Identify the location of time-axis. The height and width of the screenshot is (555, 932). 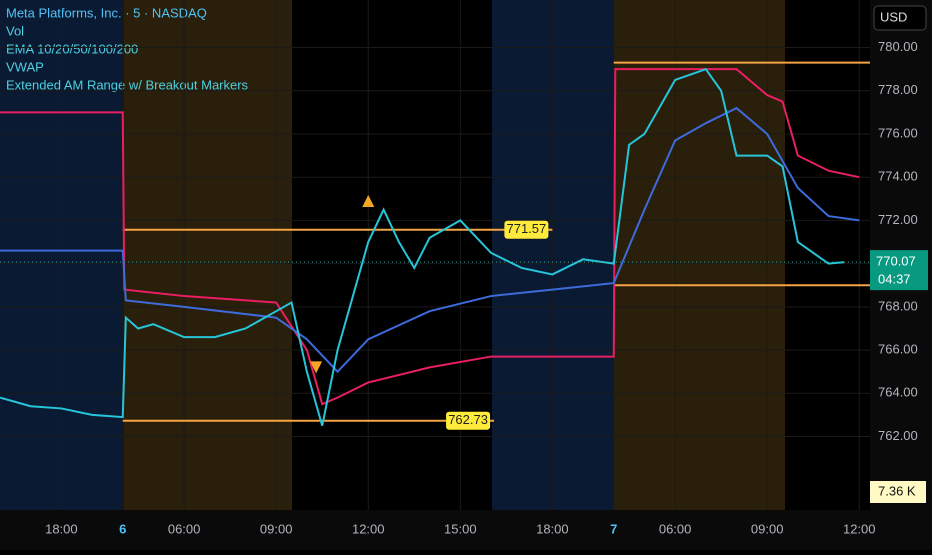
(466, 530).